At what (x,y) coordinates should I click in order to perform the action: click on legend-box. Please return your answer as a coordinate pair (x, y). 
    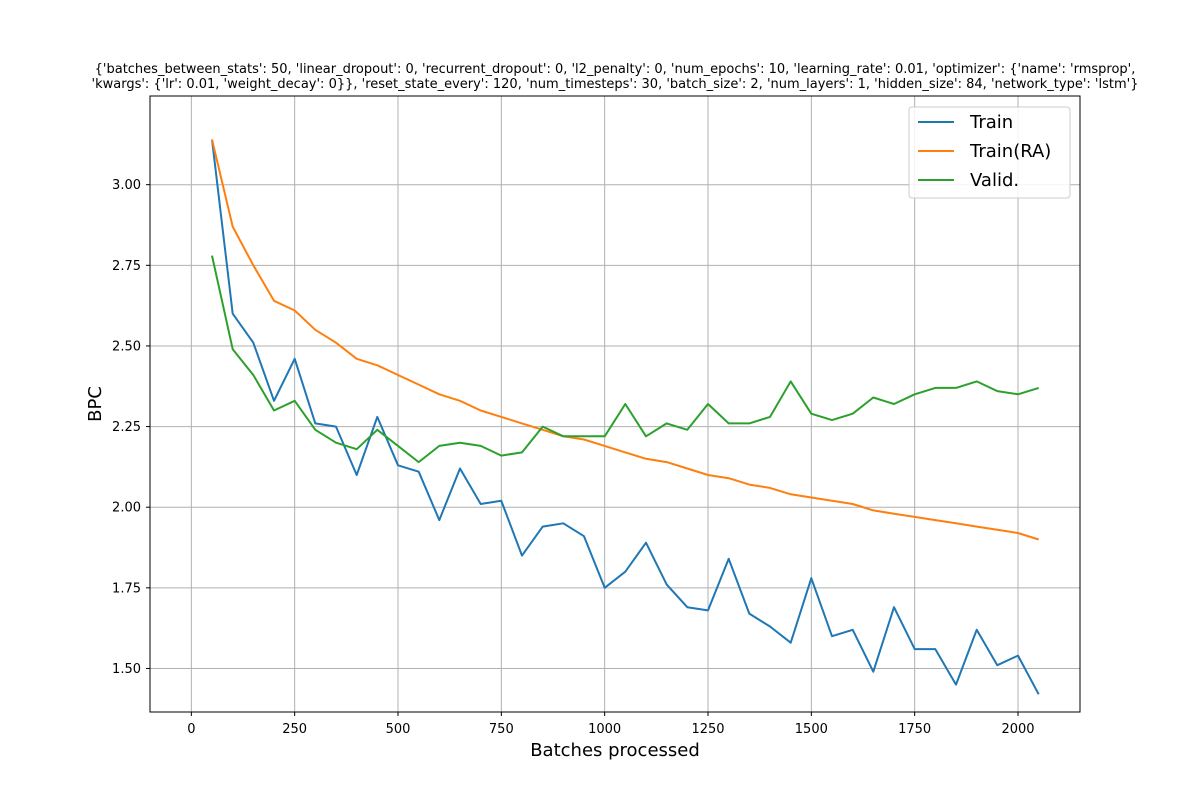
    Looking at the image, I should click on (989, 152).